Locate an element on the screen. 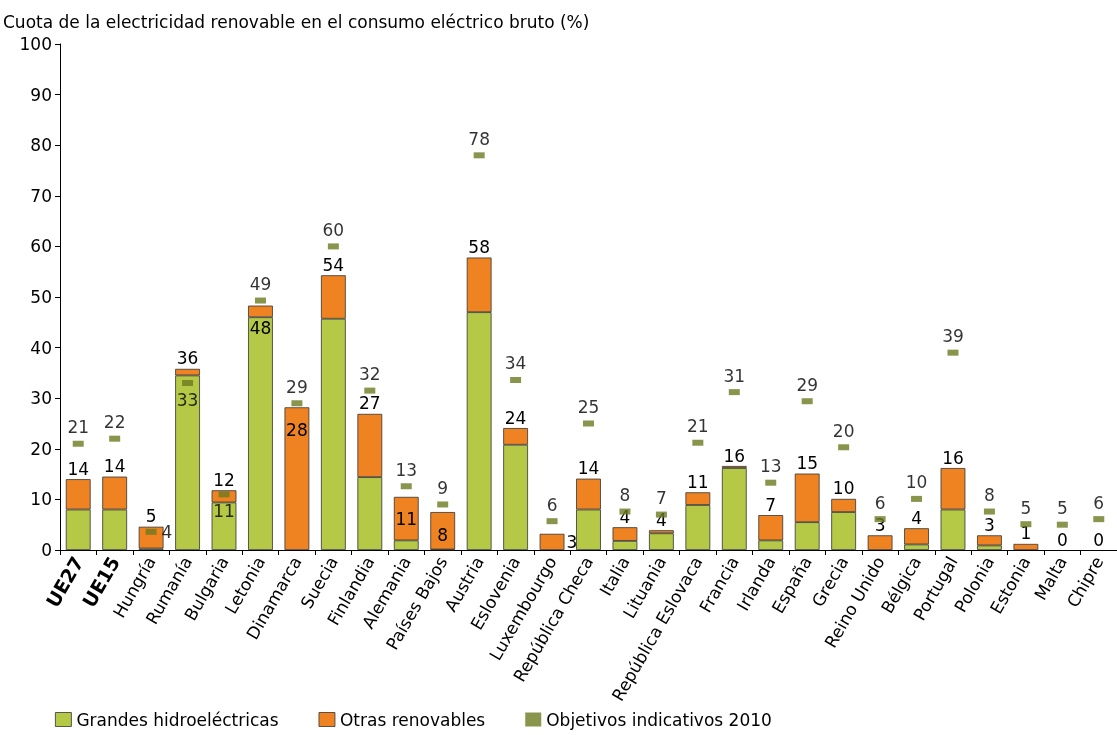  data-label: 31 is located at coordinates (734, 375).